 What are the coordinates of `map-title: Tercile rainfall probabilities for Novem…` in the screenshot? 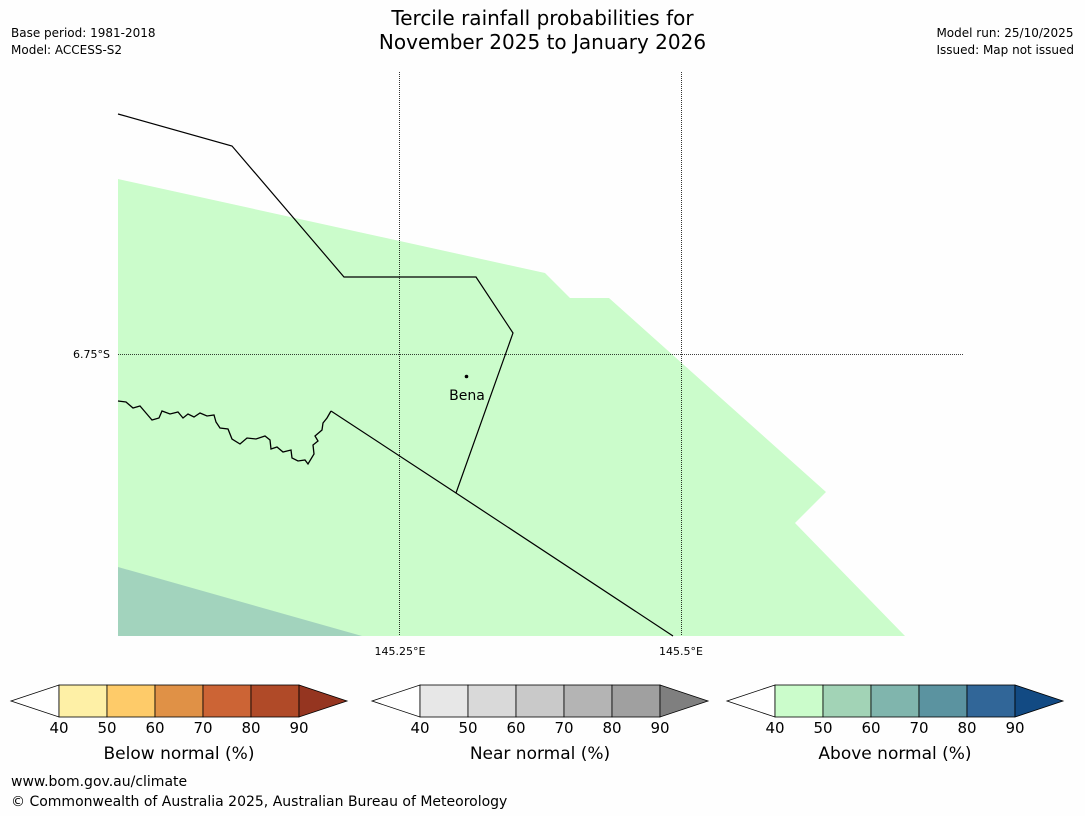 It's located at (542, 30).